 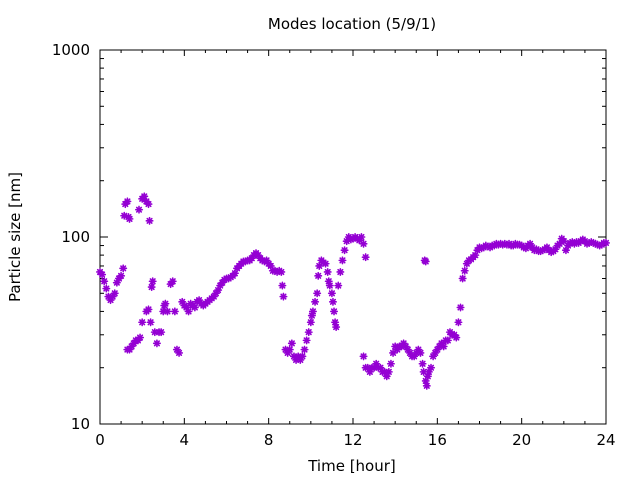 What do you see at coordinates (521, 440) in the screenshot?
I see `x-tick-label: 20` at bounding box center [521, 440].